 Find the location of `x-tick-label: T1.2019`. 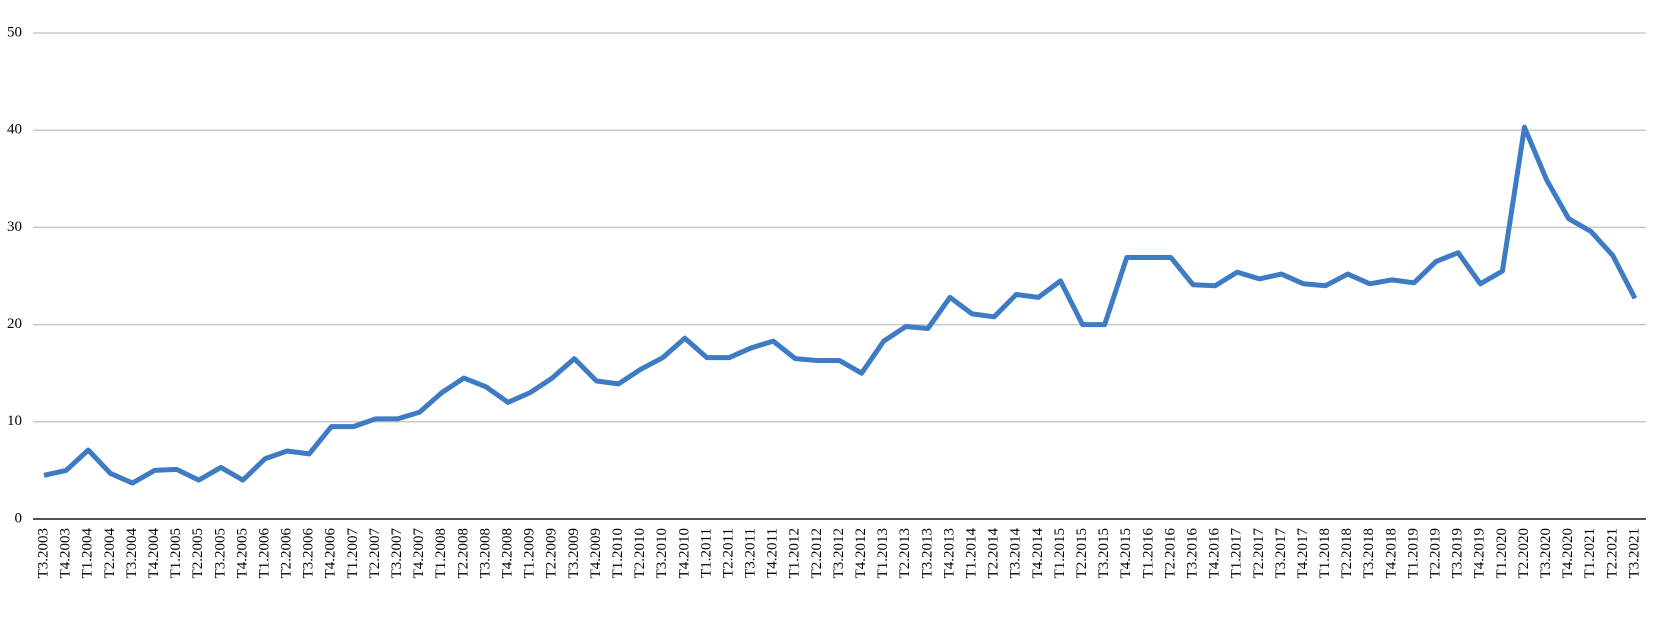

x-tick-label: T1.2019 is located at coordinates (1413, 553).